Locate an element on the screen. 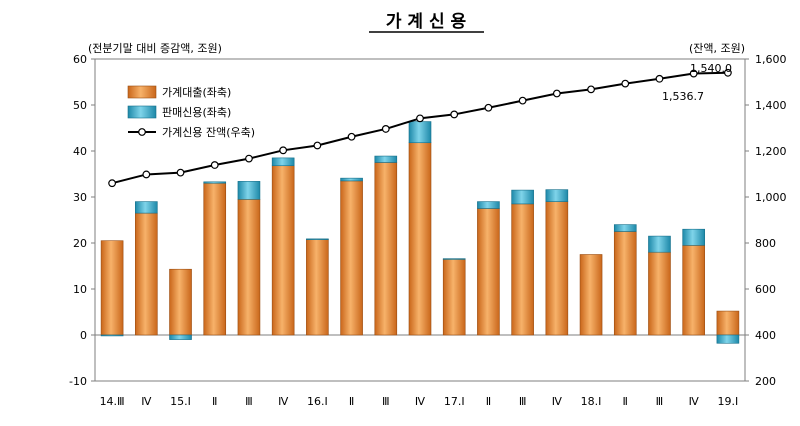 This screenshot has height=426, width=800. legend-label-sales: 판매신용(좌축) is located at coordinates (196, 112).